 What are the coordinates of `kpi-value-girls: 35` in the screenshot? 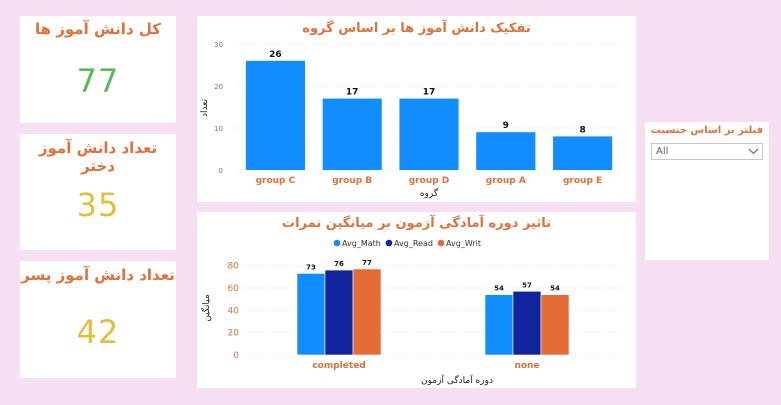 It's located at (98, 205).